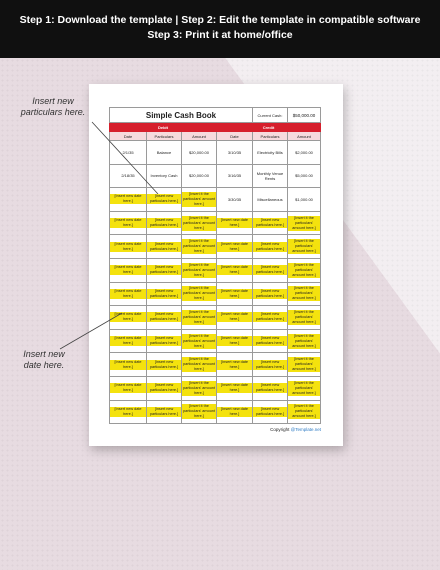 This screenshot has height=570, width=440. I want to click on debit-date-cell: 2/18/35, so click(128, 176).